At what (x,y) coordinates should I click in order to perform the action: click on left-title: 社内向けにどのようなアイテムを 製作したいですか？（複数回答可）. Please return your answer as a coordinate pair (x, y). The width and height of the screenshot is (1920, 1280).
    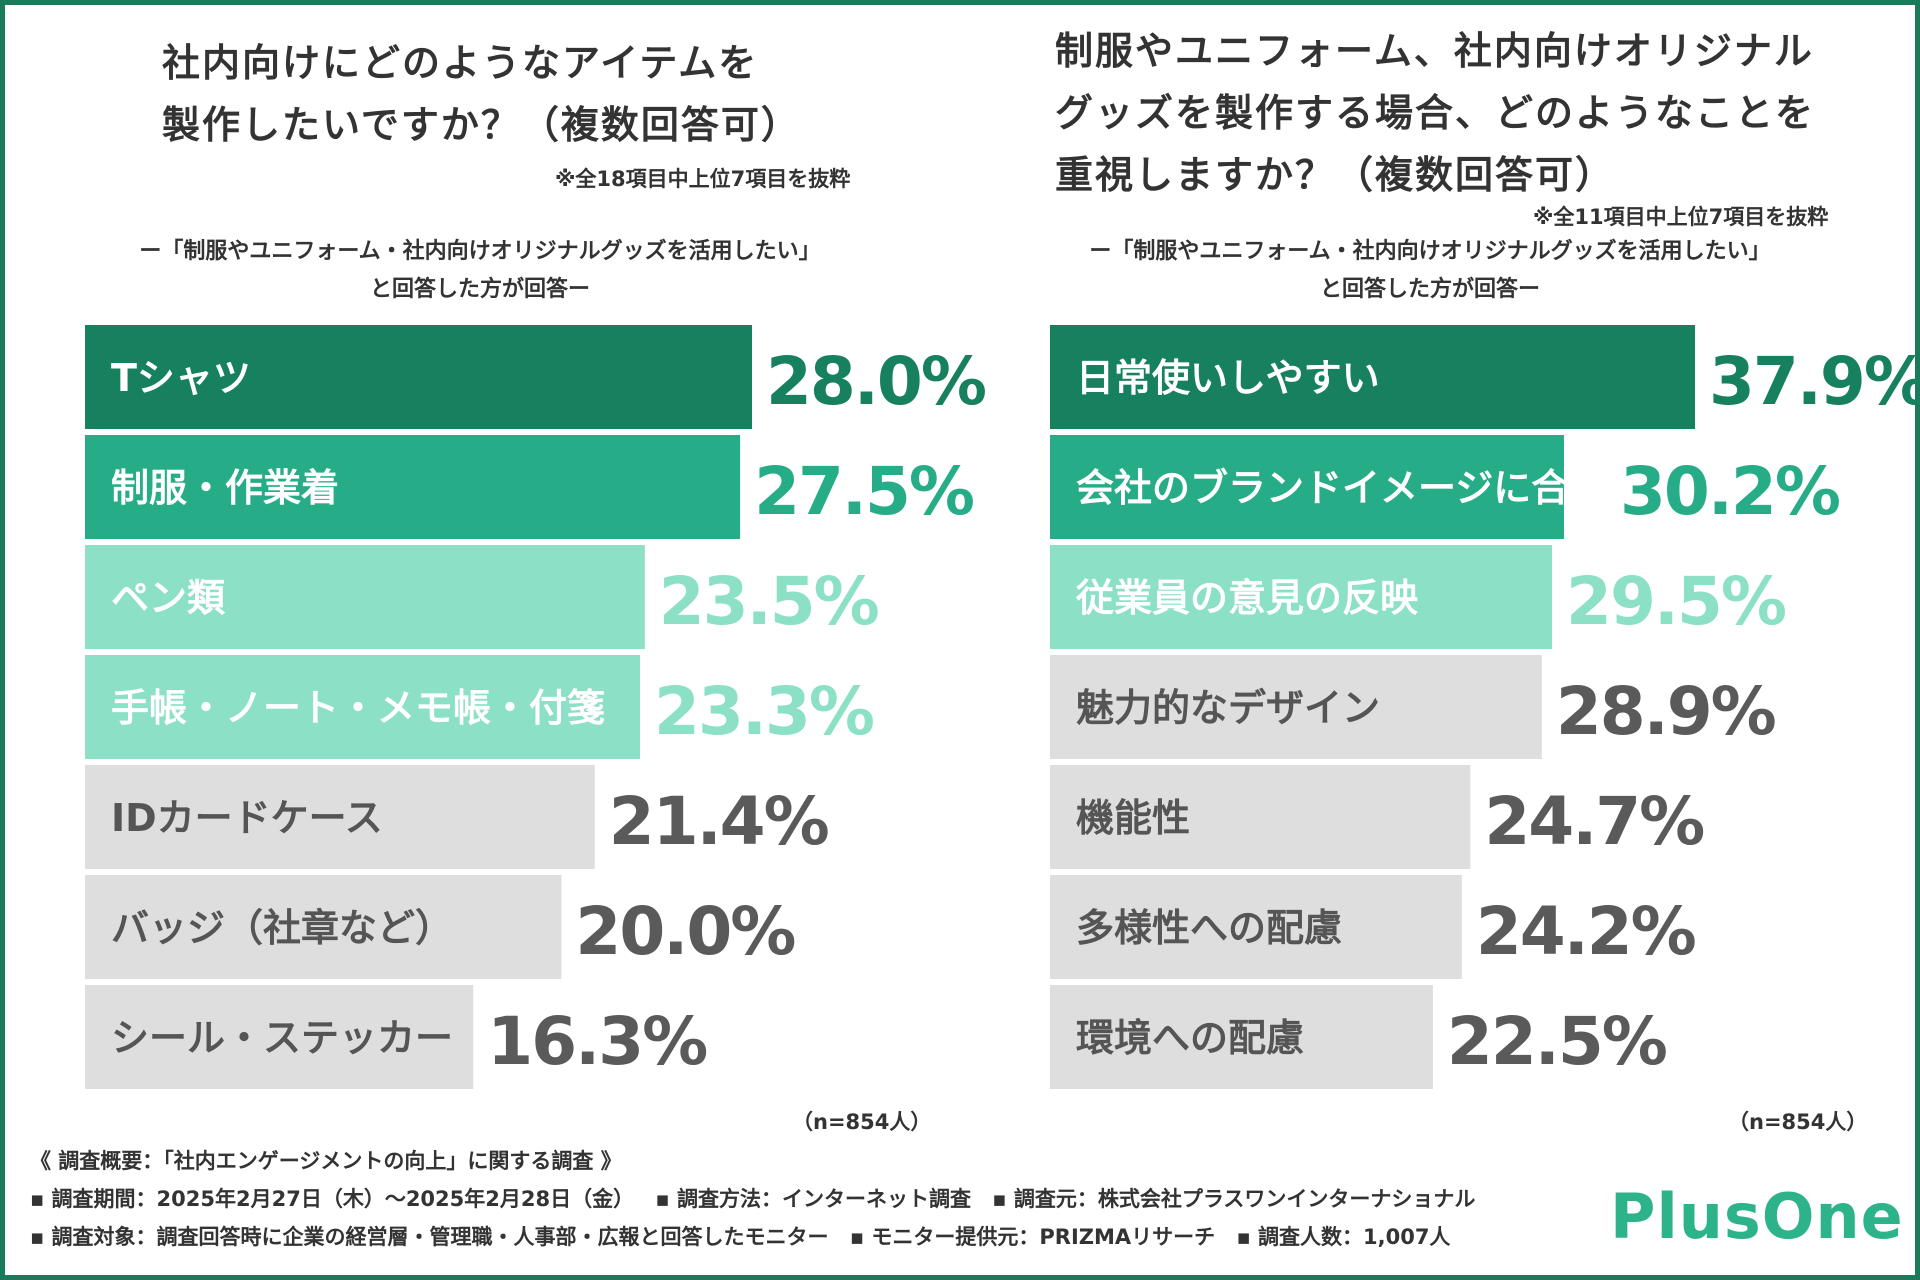
    Looking at the image, I should click on (481, 94).